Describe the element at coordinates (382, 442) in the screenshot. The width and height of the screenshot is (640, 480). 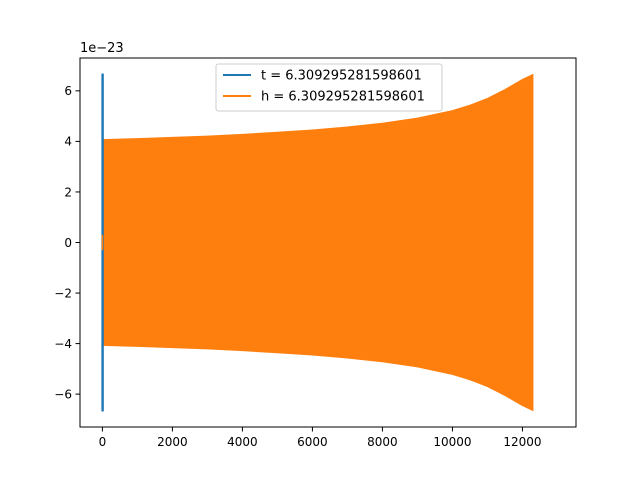
I see `x-tick-label: 8000` at that location.